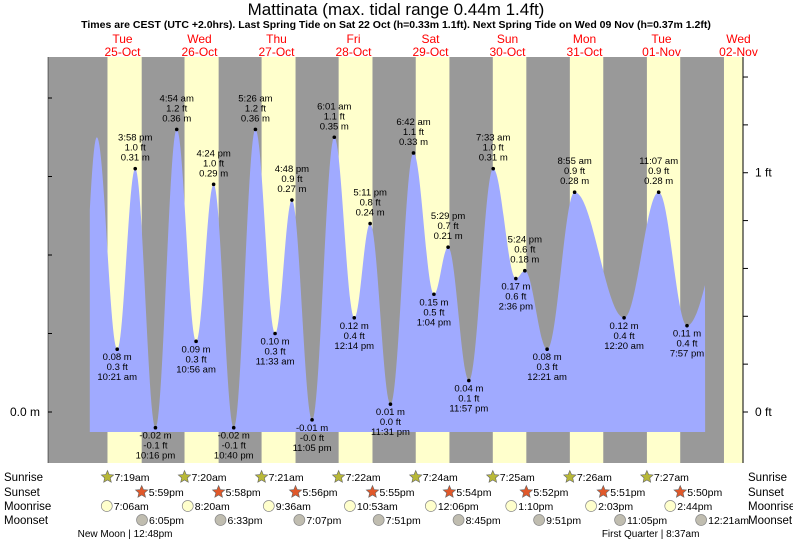 Image resolution: width=793 pixels, height=539 pixels. Describe the element at coordinates (627, 493) in the screenshot. I see `sunset-time: 5:51pm` at that location.